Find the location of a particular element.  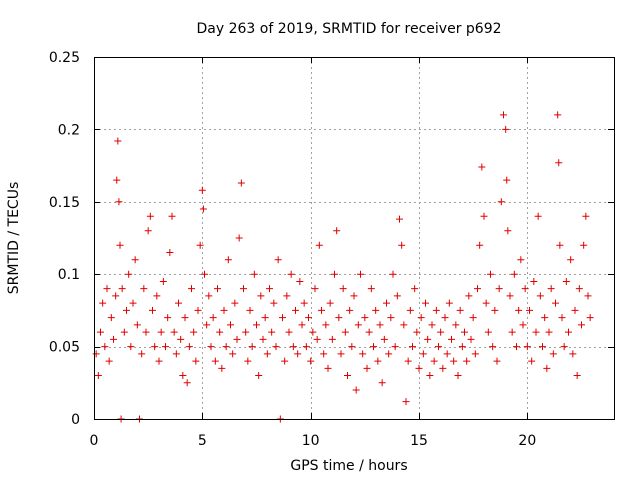

y-tick-label: 0.25 is located at coordinates (64, 58).